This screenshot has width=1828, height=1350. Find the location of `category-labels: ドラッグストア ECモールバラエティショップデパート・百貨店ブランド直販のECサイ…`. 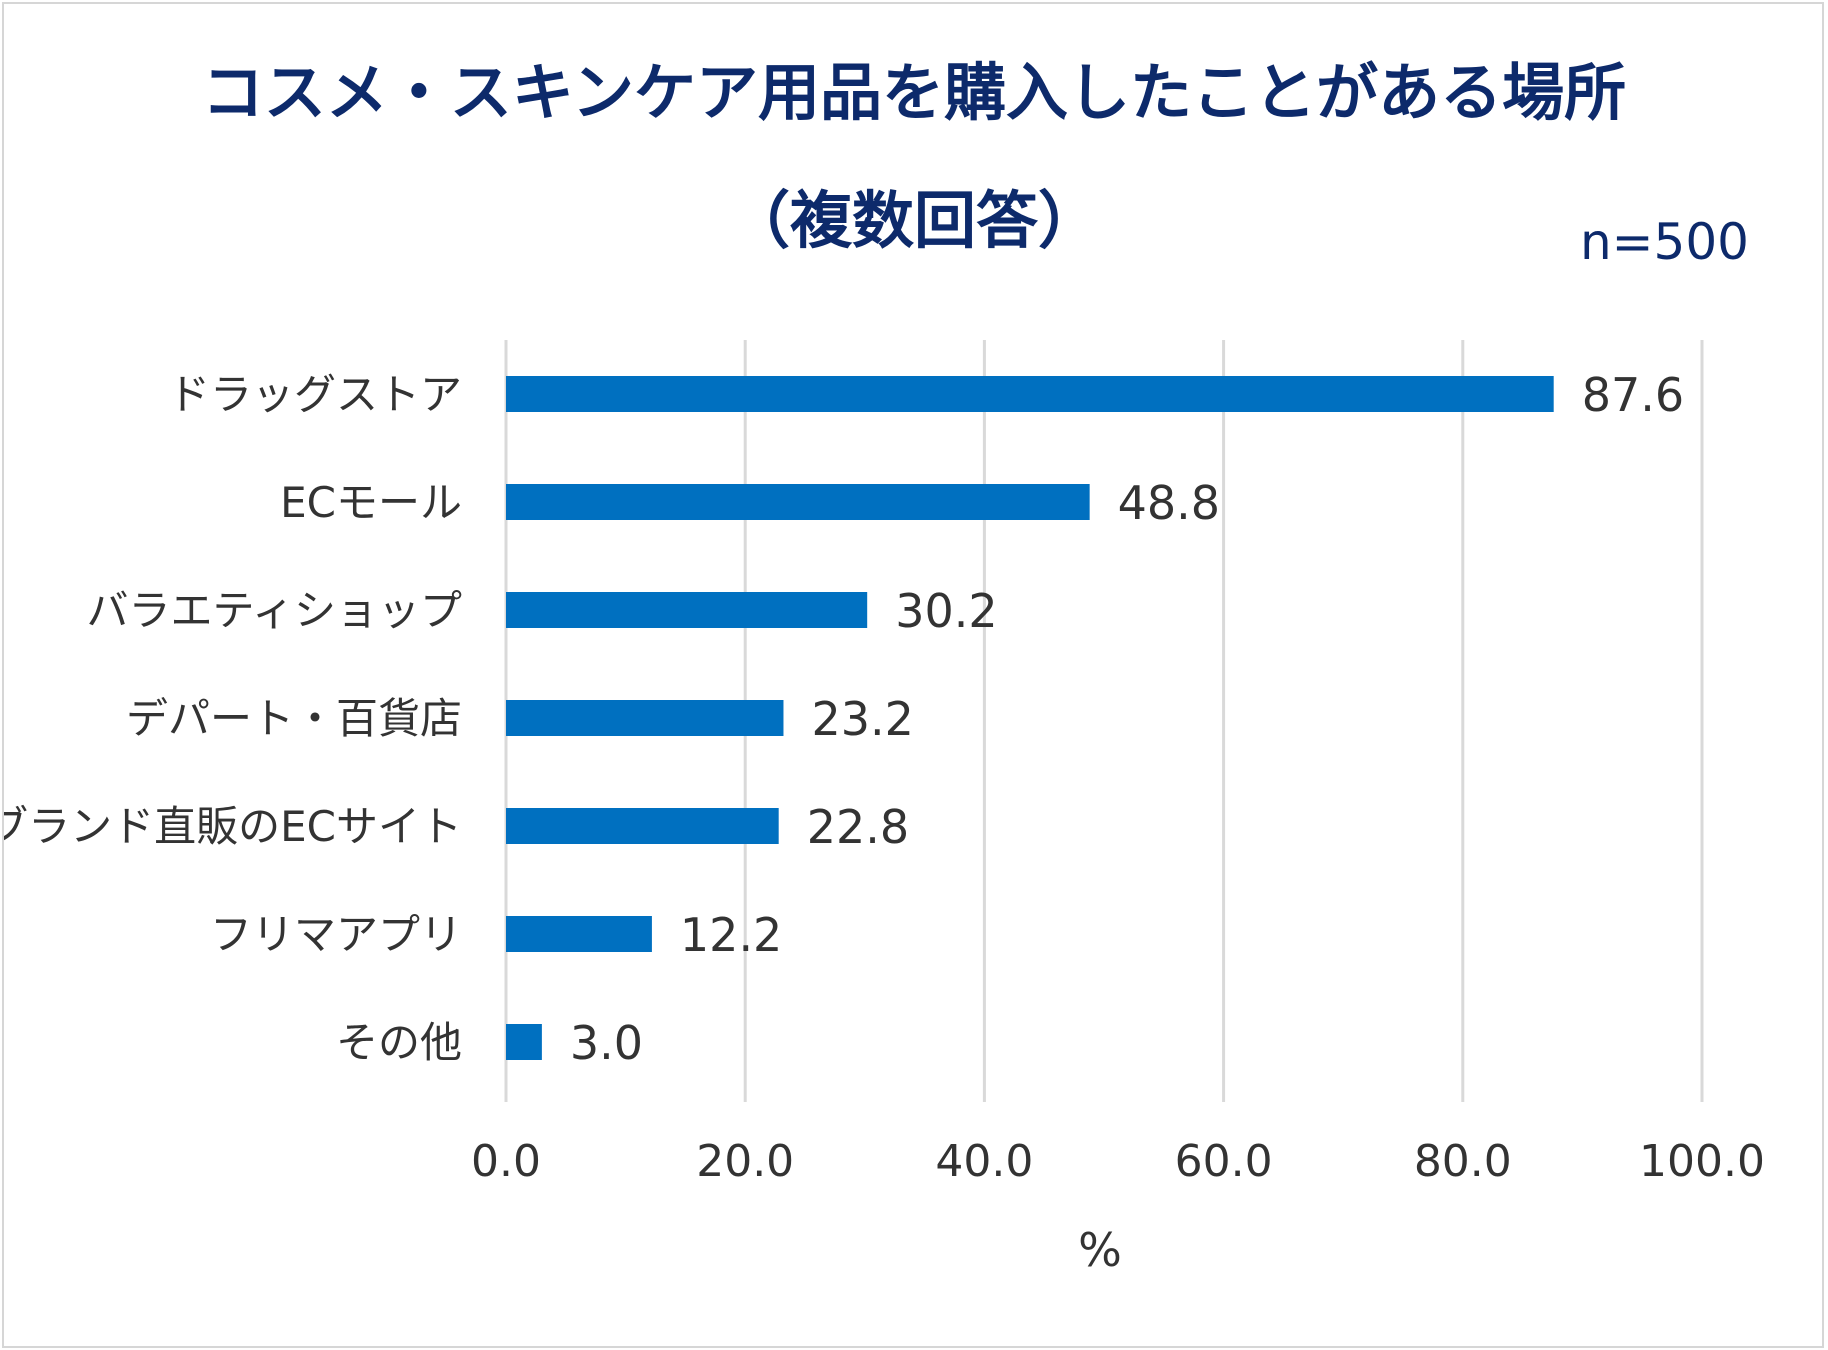

category-labels: ドラッグストア ECモールバラエティショップデパート・百貨店ブランド直販のECサイ… is located at coordinates (233, 718).